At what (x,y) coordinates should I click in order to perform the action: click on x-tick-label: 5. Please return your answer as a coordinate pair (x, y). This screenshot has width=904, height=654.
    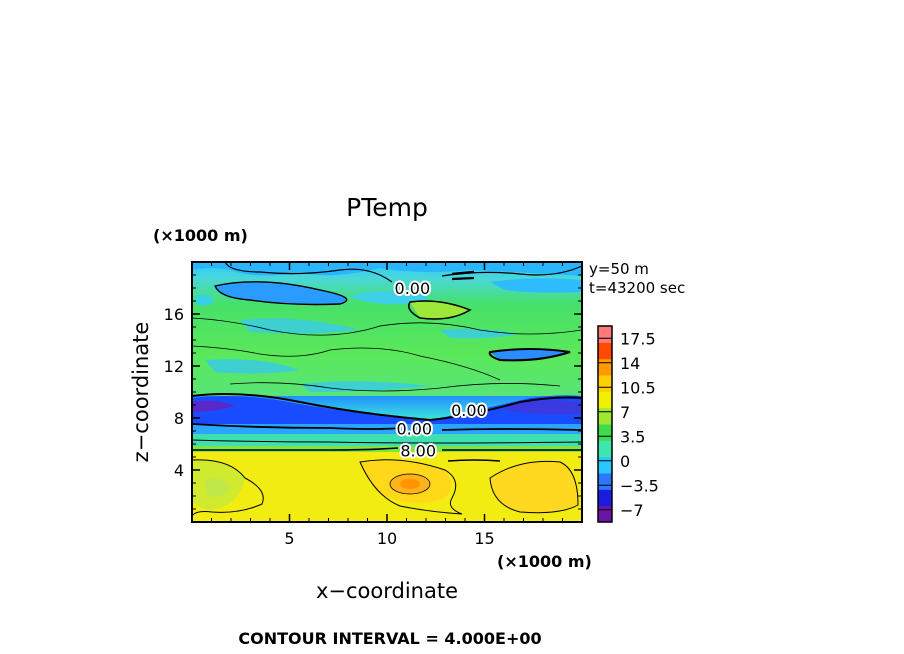
    Looking at the image, I should click on (289, 538).